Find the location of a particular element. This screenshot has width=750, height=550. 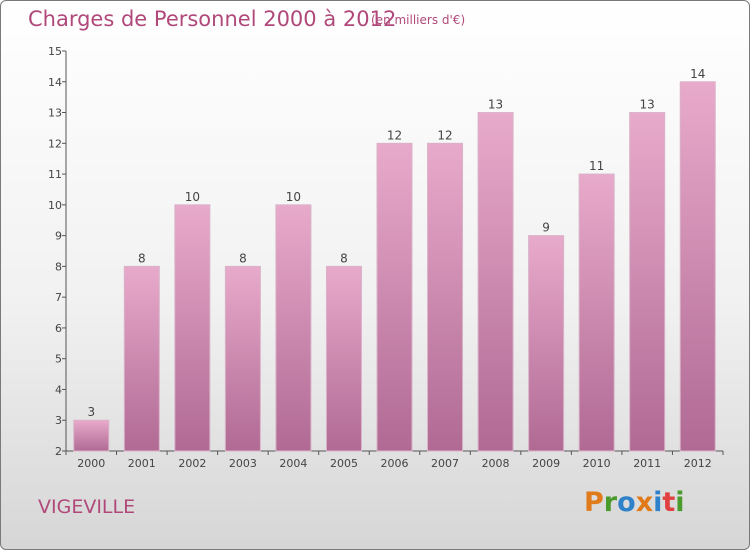

x-tick-label-2009: 2009 is located at coordinates (546, 463).